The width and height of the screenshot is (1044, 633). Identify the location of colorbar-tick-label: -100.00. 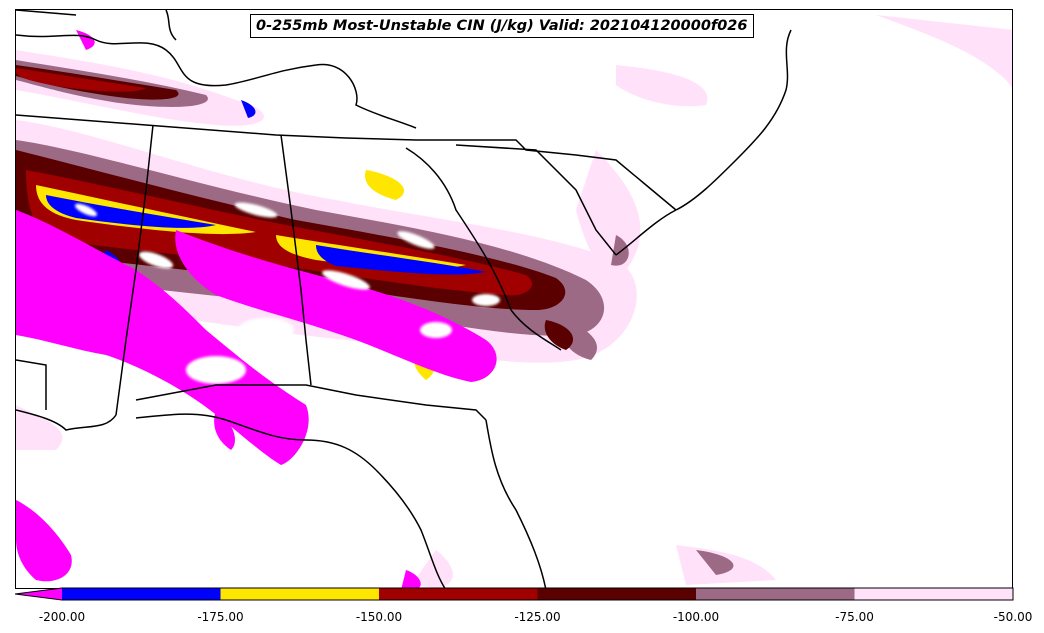
(696, 617).